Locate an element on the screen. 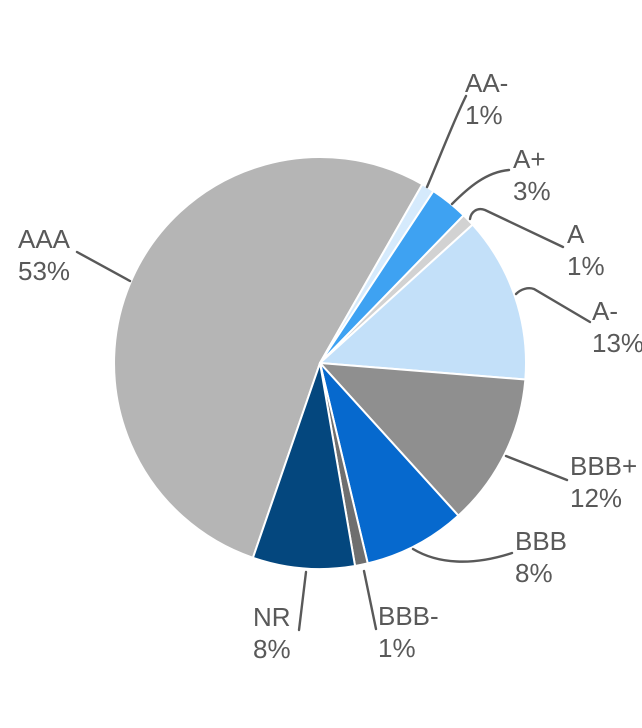 The width and height of the screenshot is (642, 728). slice-label-bbb-minus-name: BBB- is located at coordinates (408, 616).